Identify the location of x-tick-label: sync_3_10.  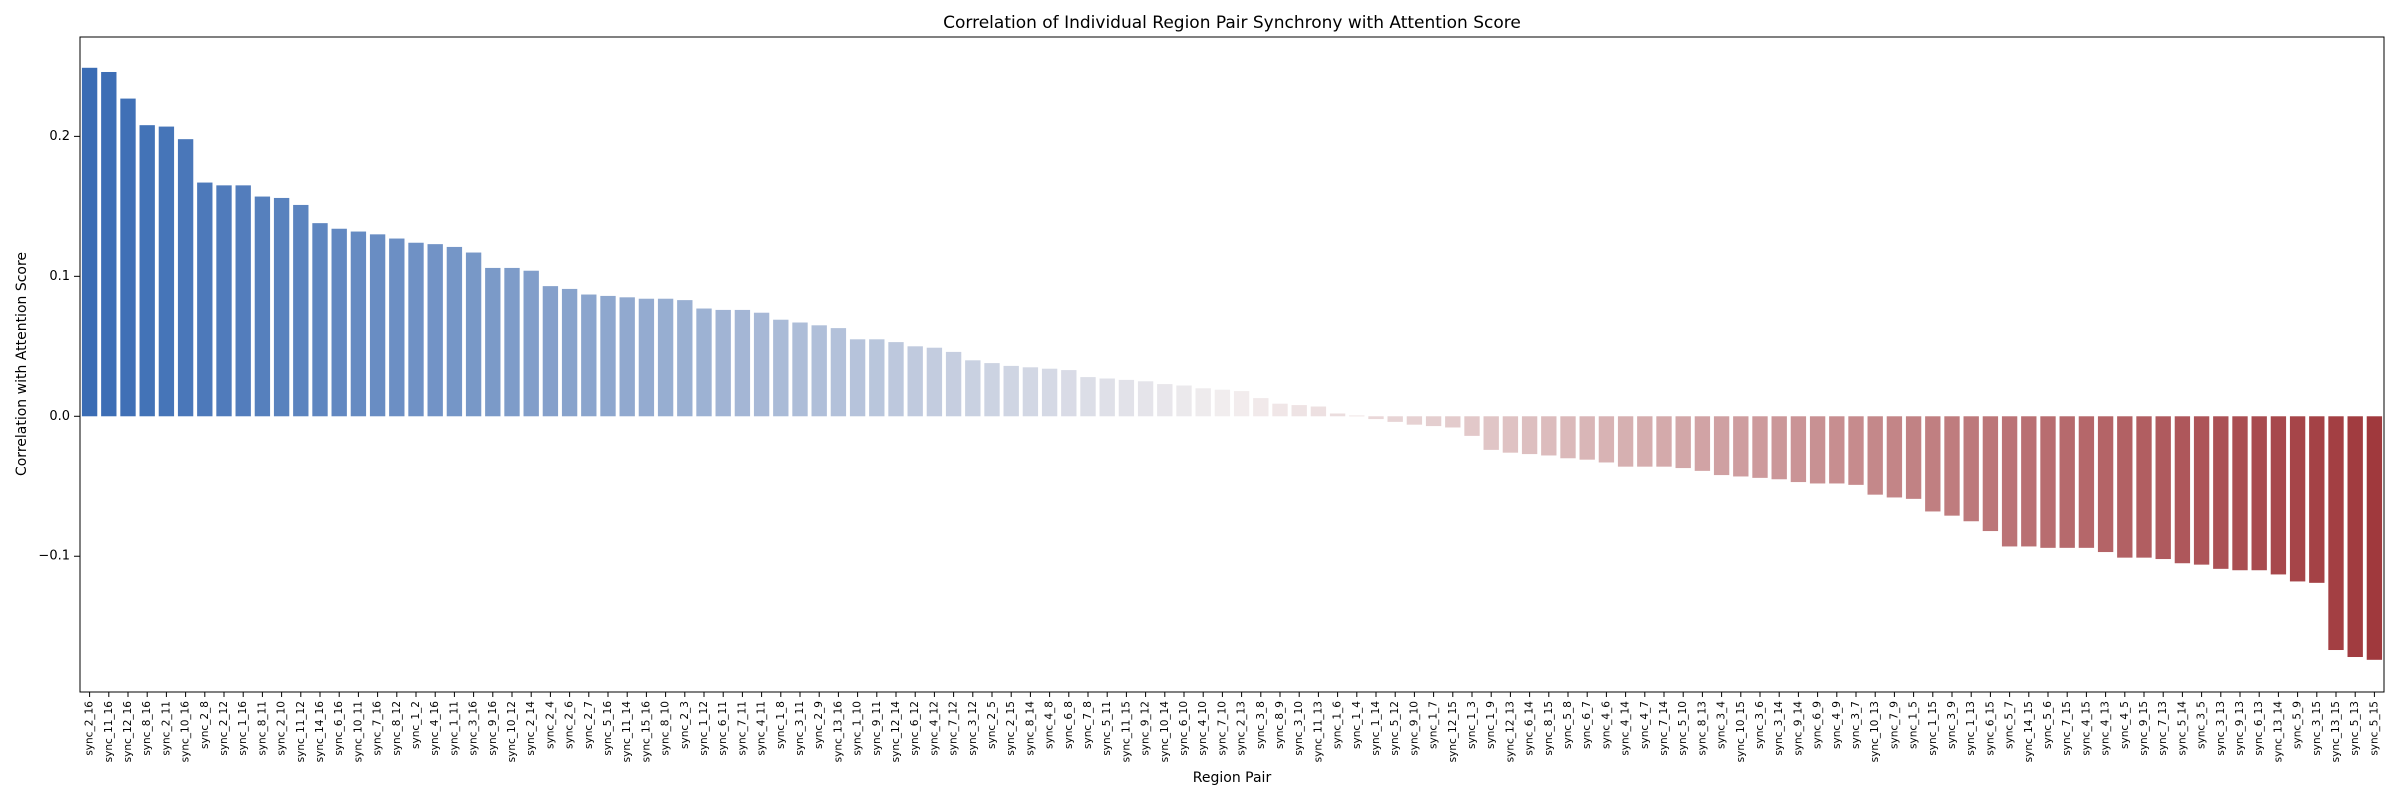
(1299, 728).